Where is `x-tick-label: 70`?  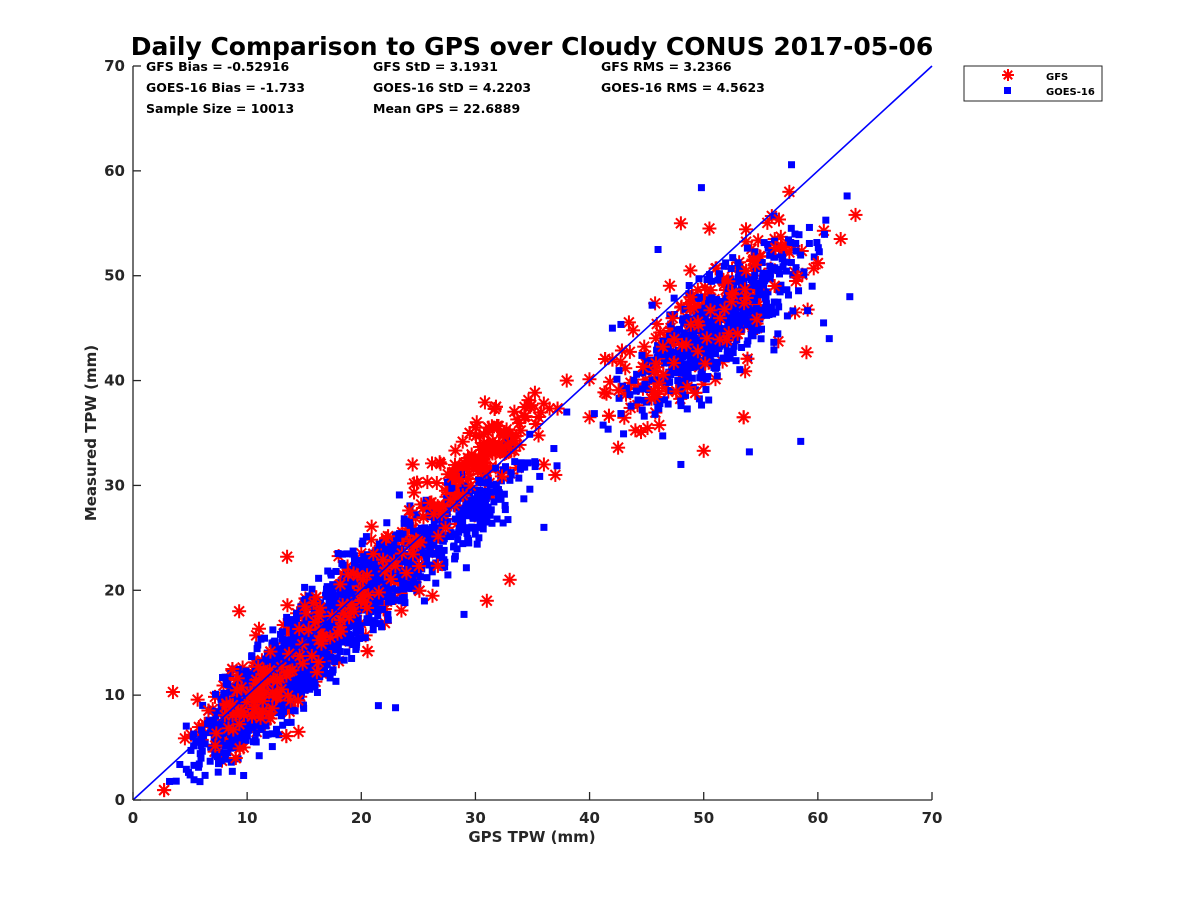 x-tick-label: 70 is located at coordinates (932, 818).